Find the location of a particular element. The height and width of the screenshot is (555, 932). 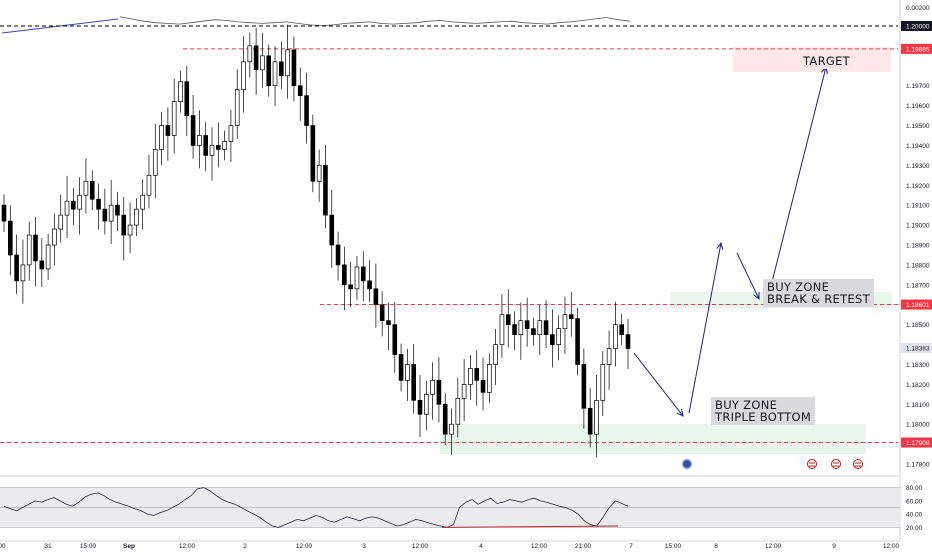

price-tick-label: 1.18300 is located at coordinates (918, 365).